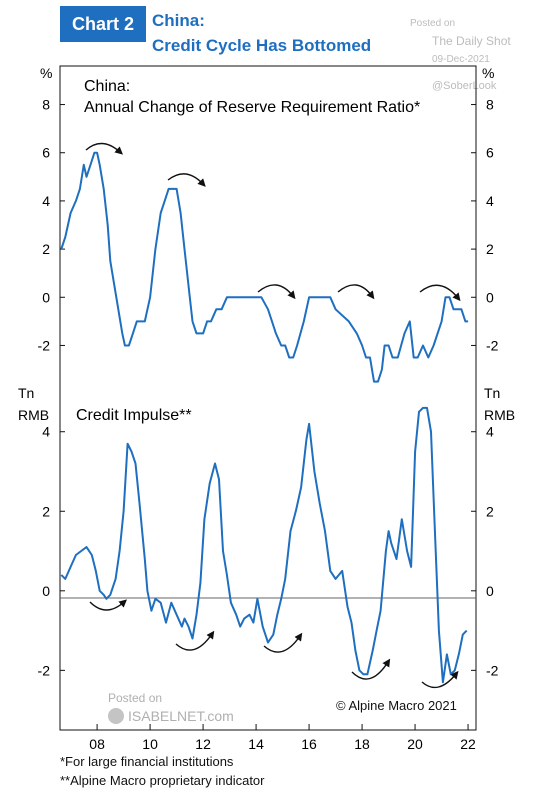  Describe the element at coordinates (203, 744) in the screenshot. I see `xtick-label: 12` at that location.